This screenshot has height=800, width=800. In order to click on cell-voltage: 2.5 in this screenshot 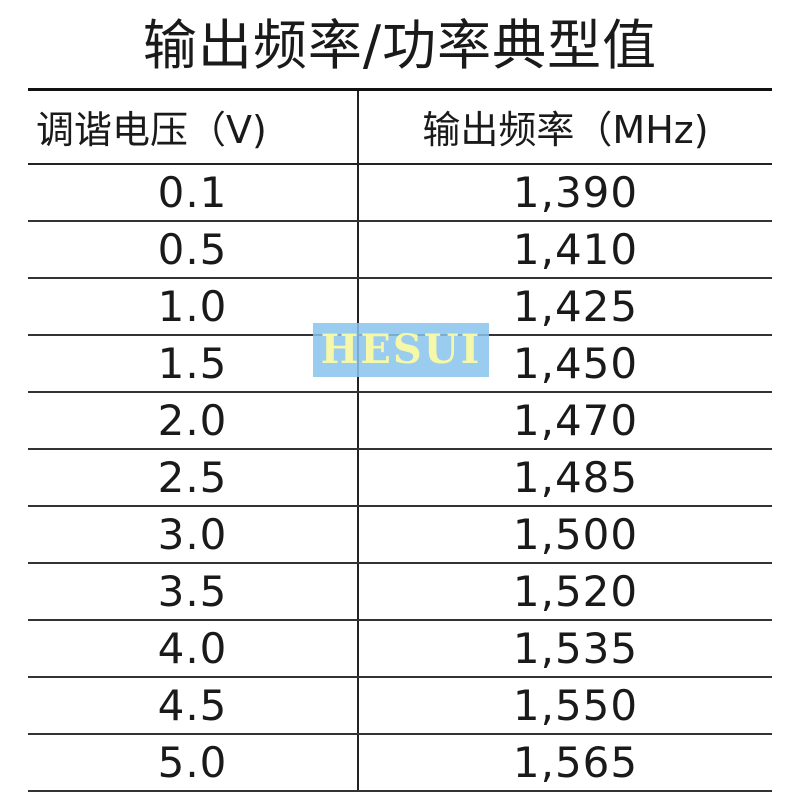, I will do `click(193, 477)`.